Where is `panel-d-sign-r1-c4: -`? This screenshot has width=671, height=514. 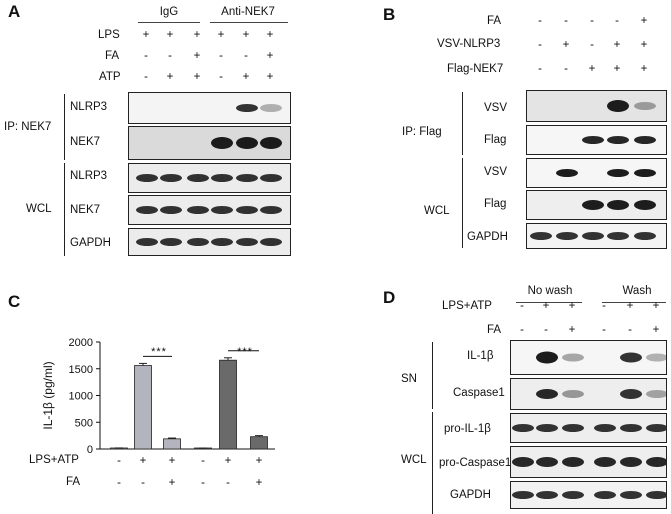 panel-d-sign-r1-c4: - is located at coordinates (604, 306).